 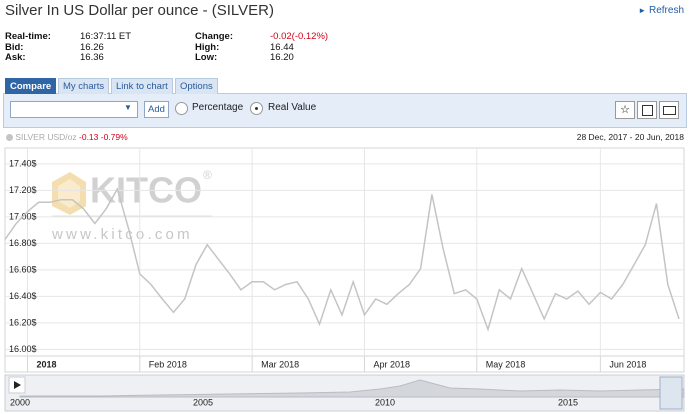 I want to click on print-button, so click(x=669, y=110).